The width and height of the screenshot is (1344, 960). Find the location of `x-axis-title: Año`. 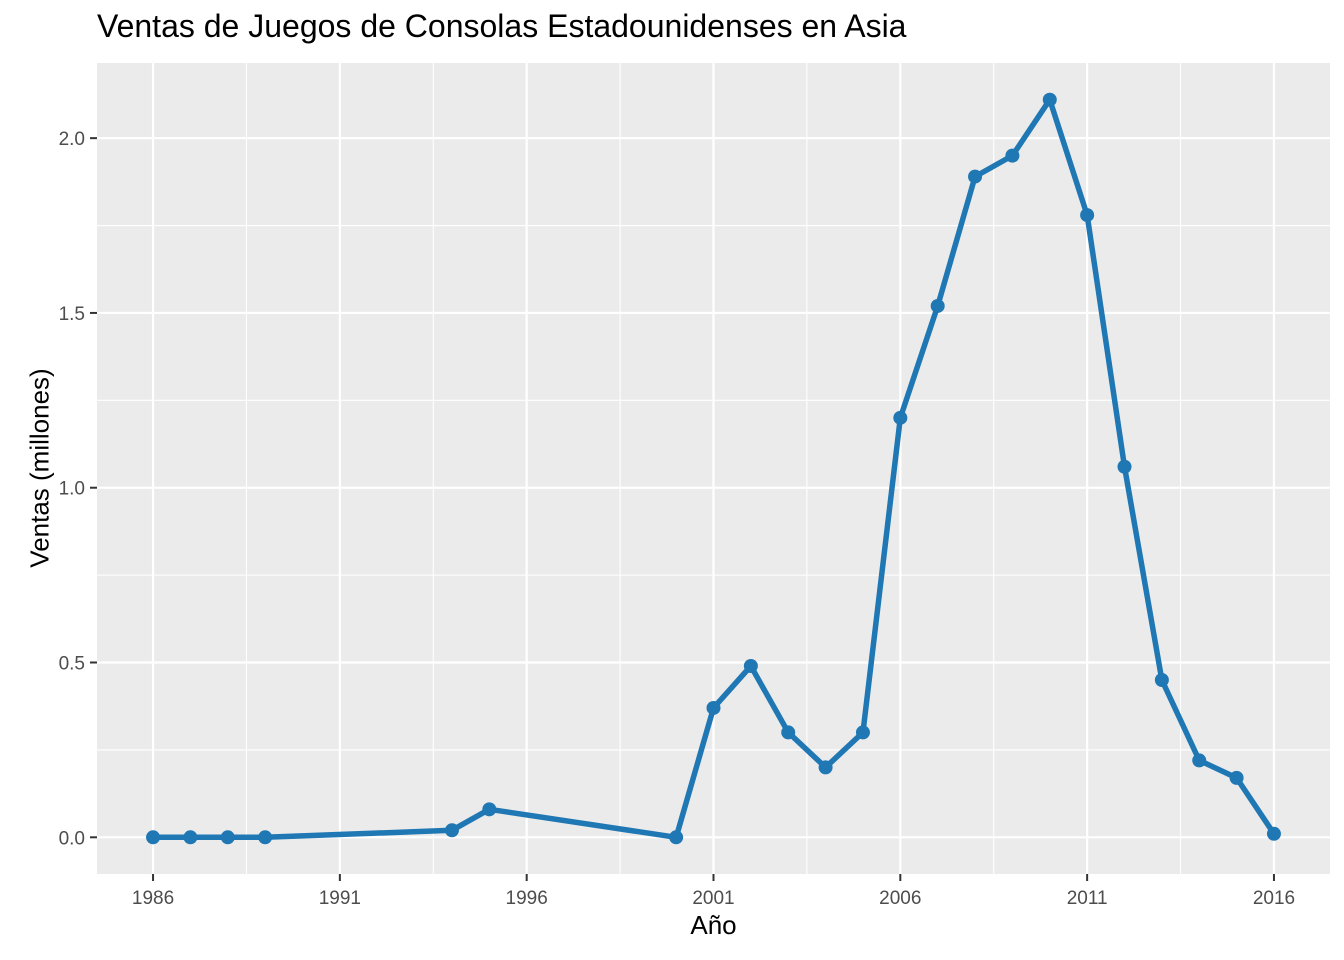

x-axis-title: Año is located at coordinates (713, 925).